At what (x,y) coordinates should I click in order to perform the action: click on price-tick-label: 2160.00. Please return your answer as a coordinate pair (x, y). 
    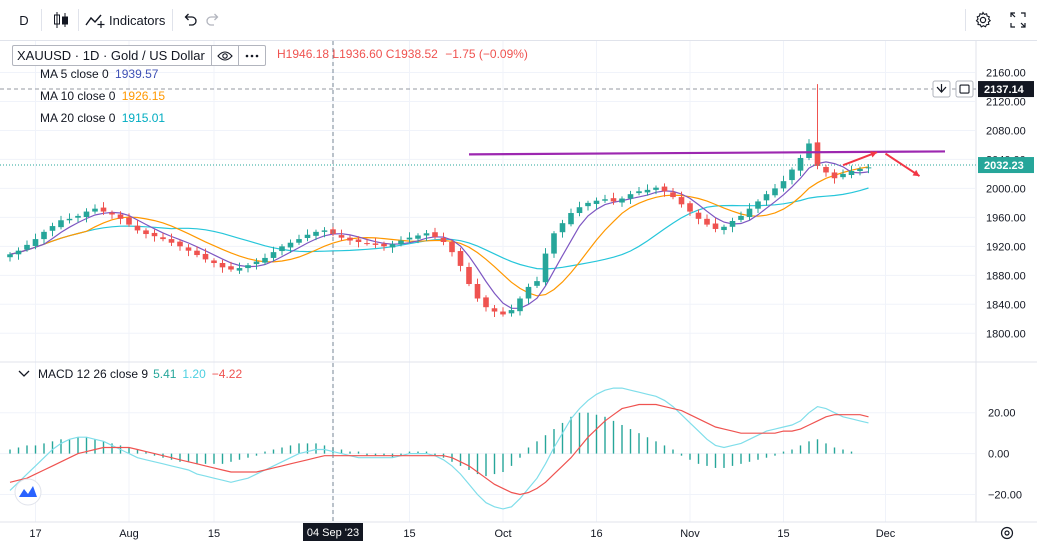
    Looking at the image, I should click on (1006, 73).